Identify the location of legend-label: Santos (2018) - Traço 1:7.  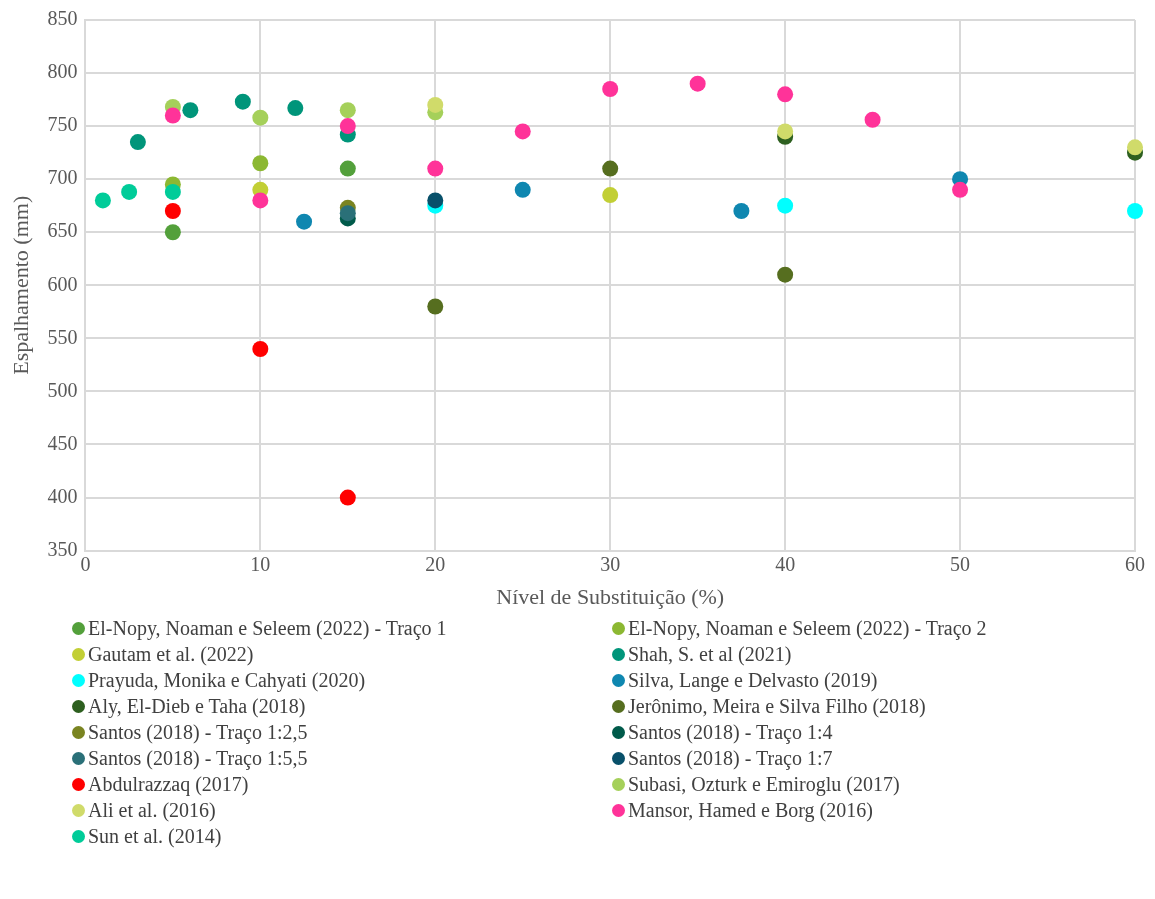
(730, 758).